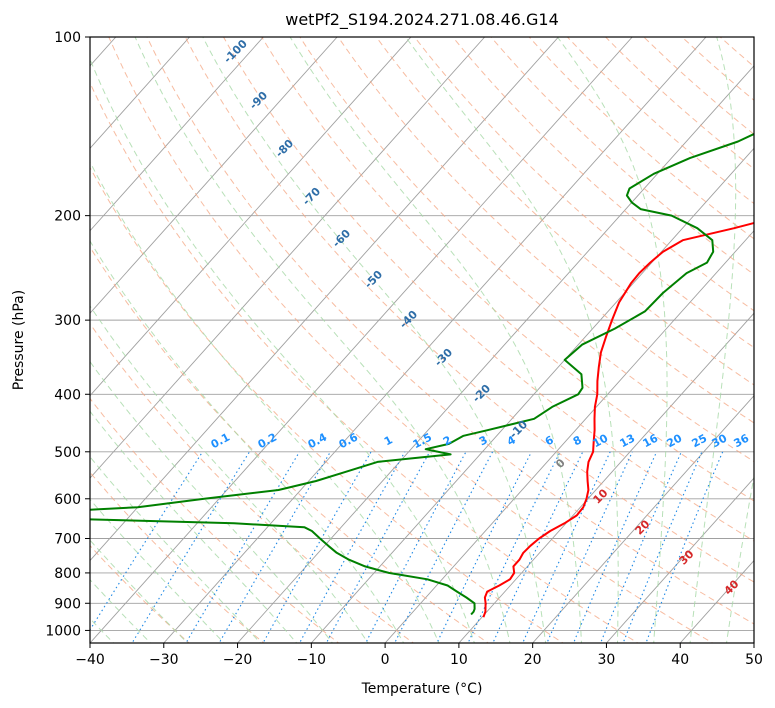  Describe the element at coordinates (238, 660) in the screenshot. I see `x-tick-label: −20` at that location.